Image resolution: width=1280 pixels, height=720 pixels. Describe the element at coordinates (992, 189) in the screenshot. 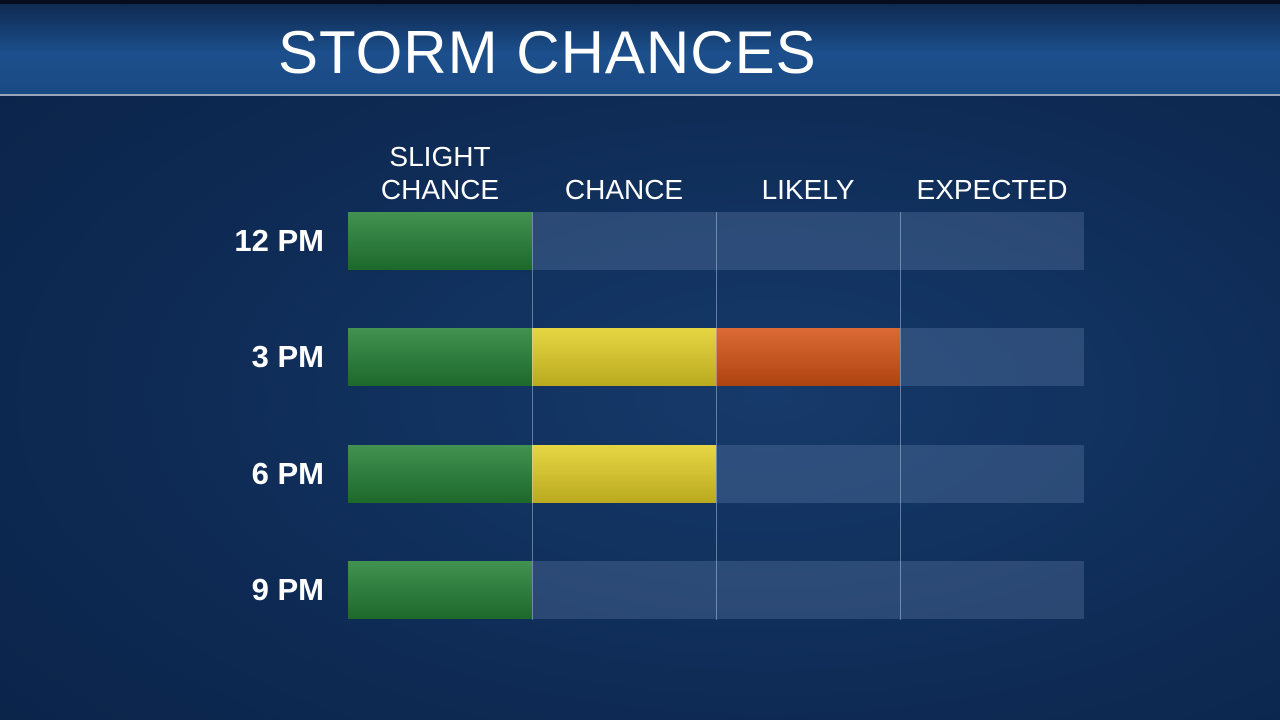

I see `column-header: EXPECTED` at that location.